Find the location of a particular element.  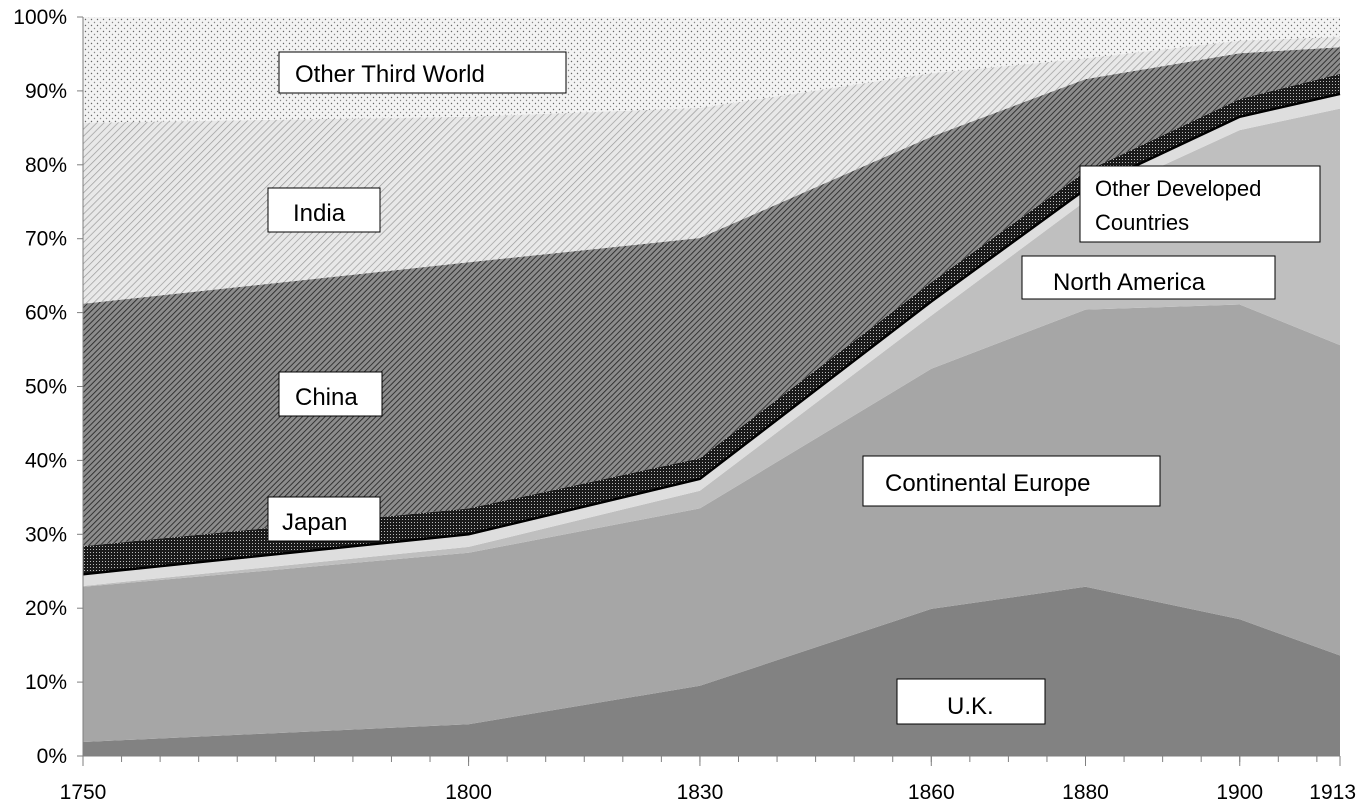

label-japan: Japan is located at coordinates (324, 519).